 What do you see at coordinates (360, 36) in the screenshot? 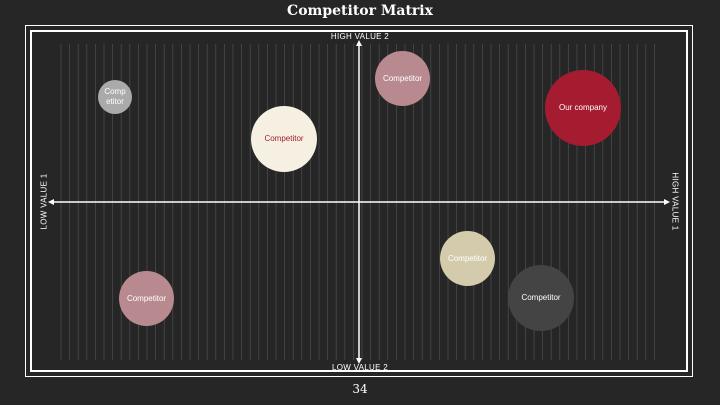
I see `axis-label-top: HIGH VALUE 2` at bounding box center [360, 36].